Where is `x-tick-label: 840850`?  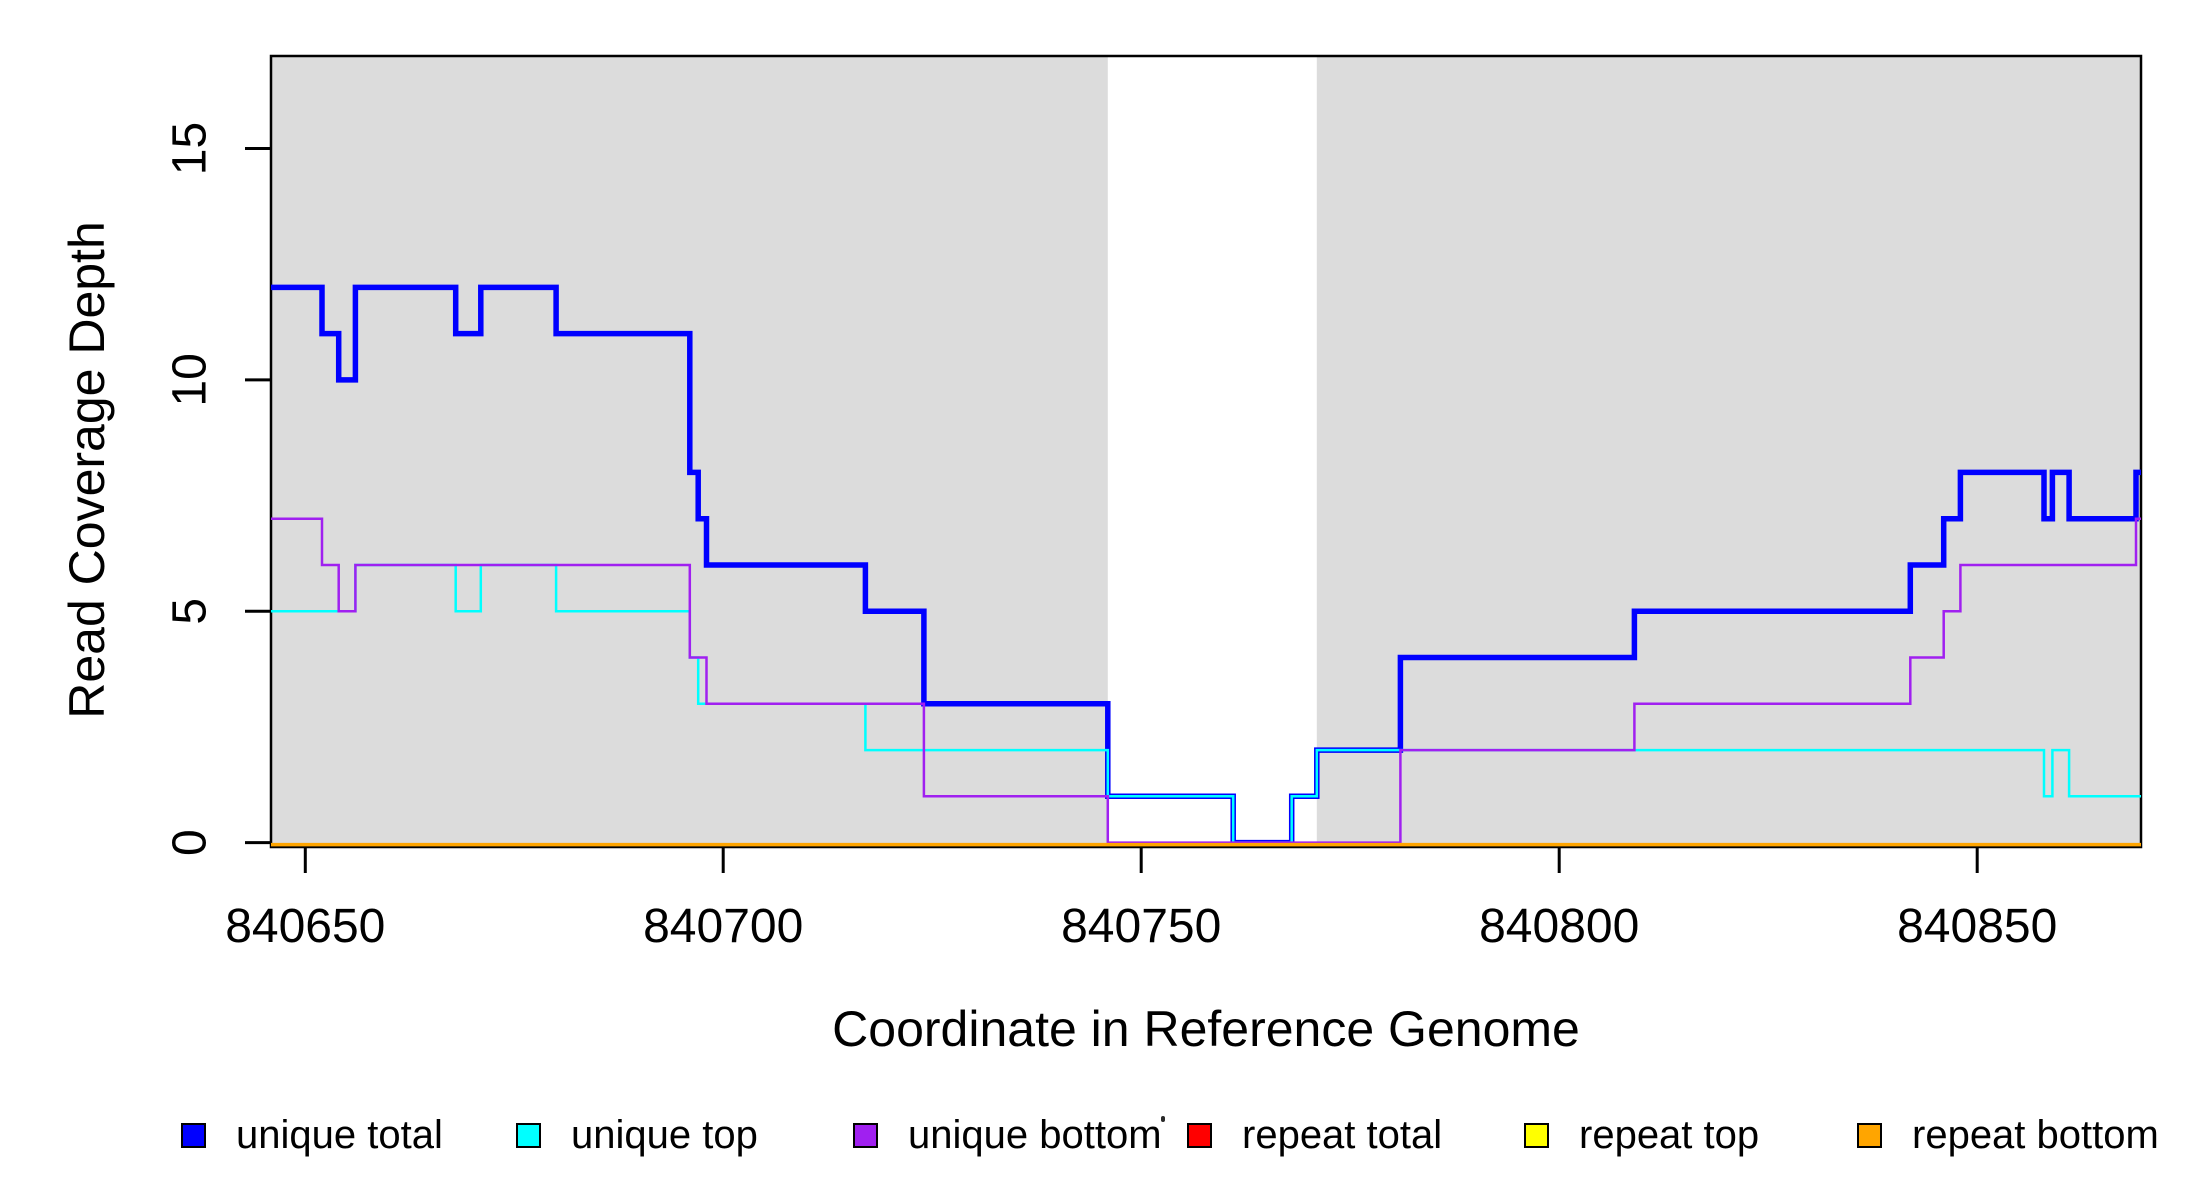
x-tick-label: 840850 is located at coordinates (1977, 926).